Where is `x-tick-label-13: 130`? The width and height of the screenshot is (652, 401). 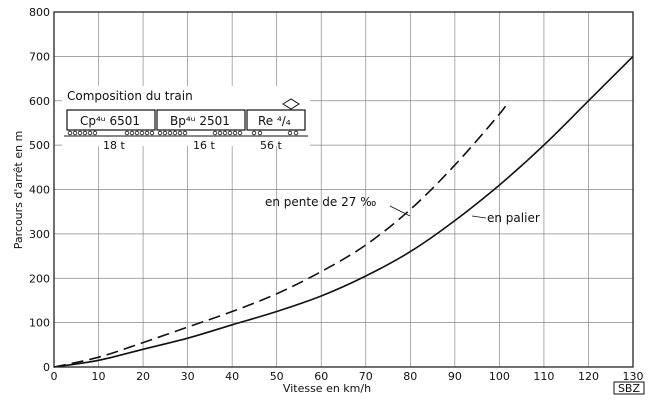
x-tick-label-13: 130 is located at coordinates (633, 376).